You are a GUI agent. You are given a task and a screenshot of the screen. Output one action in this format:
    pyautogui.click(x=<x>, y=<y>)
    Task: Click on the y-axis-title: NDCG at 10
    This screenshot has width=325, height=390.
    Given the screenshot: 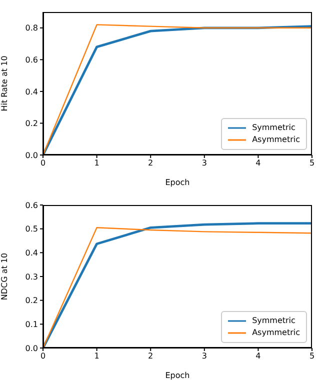 What is the action you would take?
    pyautogui.click(x=4, y=276)
    